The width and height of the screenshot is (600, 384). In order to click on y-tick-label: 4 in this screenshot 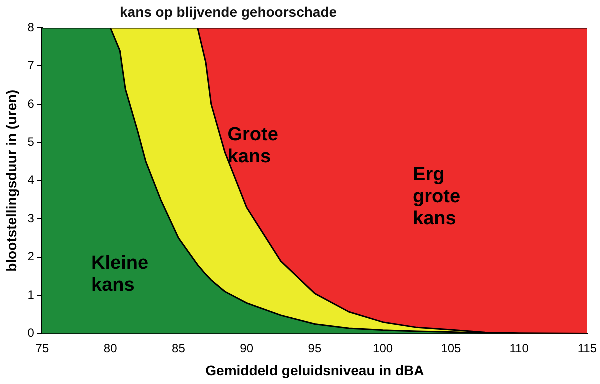, I will do `click(31, 180)`.